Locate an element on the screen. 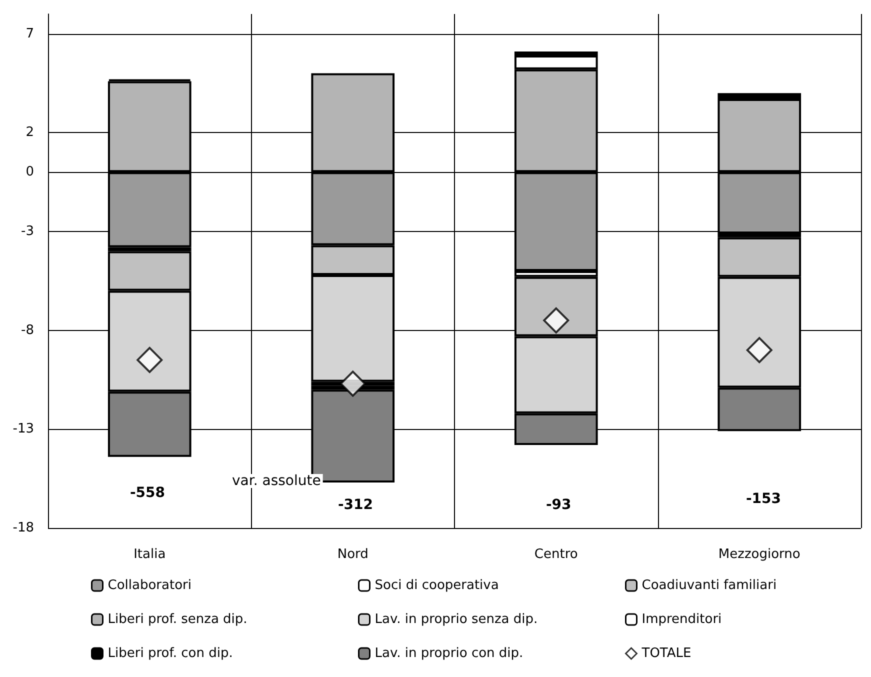  legend-label: Liberi prof. con dip. is located at coordinates (170, 653).